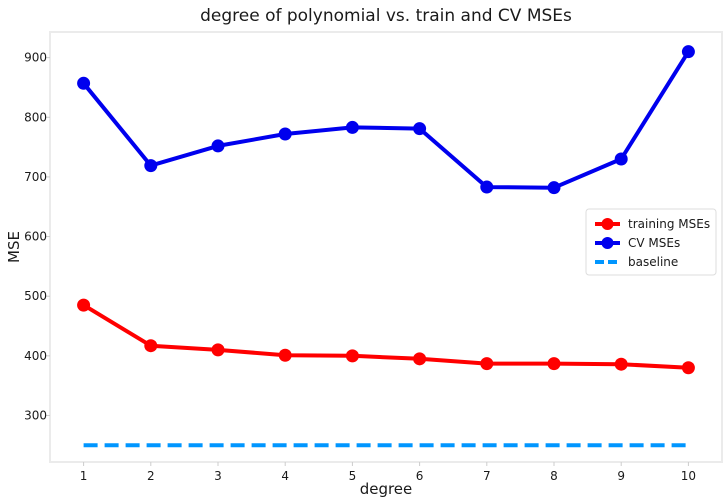  What do you see at coordinates (14, 247) in the screenshot?
I see `y-axis-label: MSE` at bounding box center [14, 247].